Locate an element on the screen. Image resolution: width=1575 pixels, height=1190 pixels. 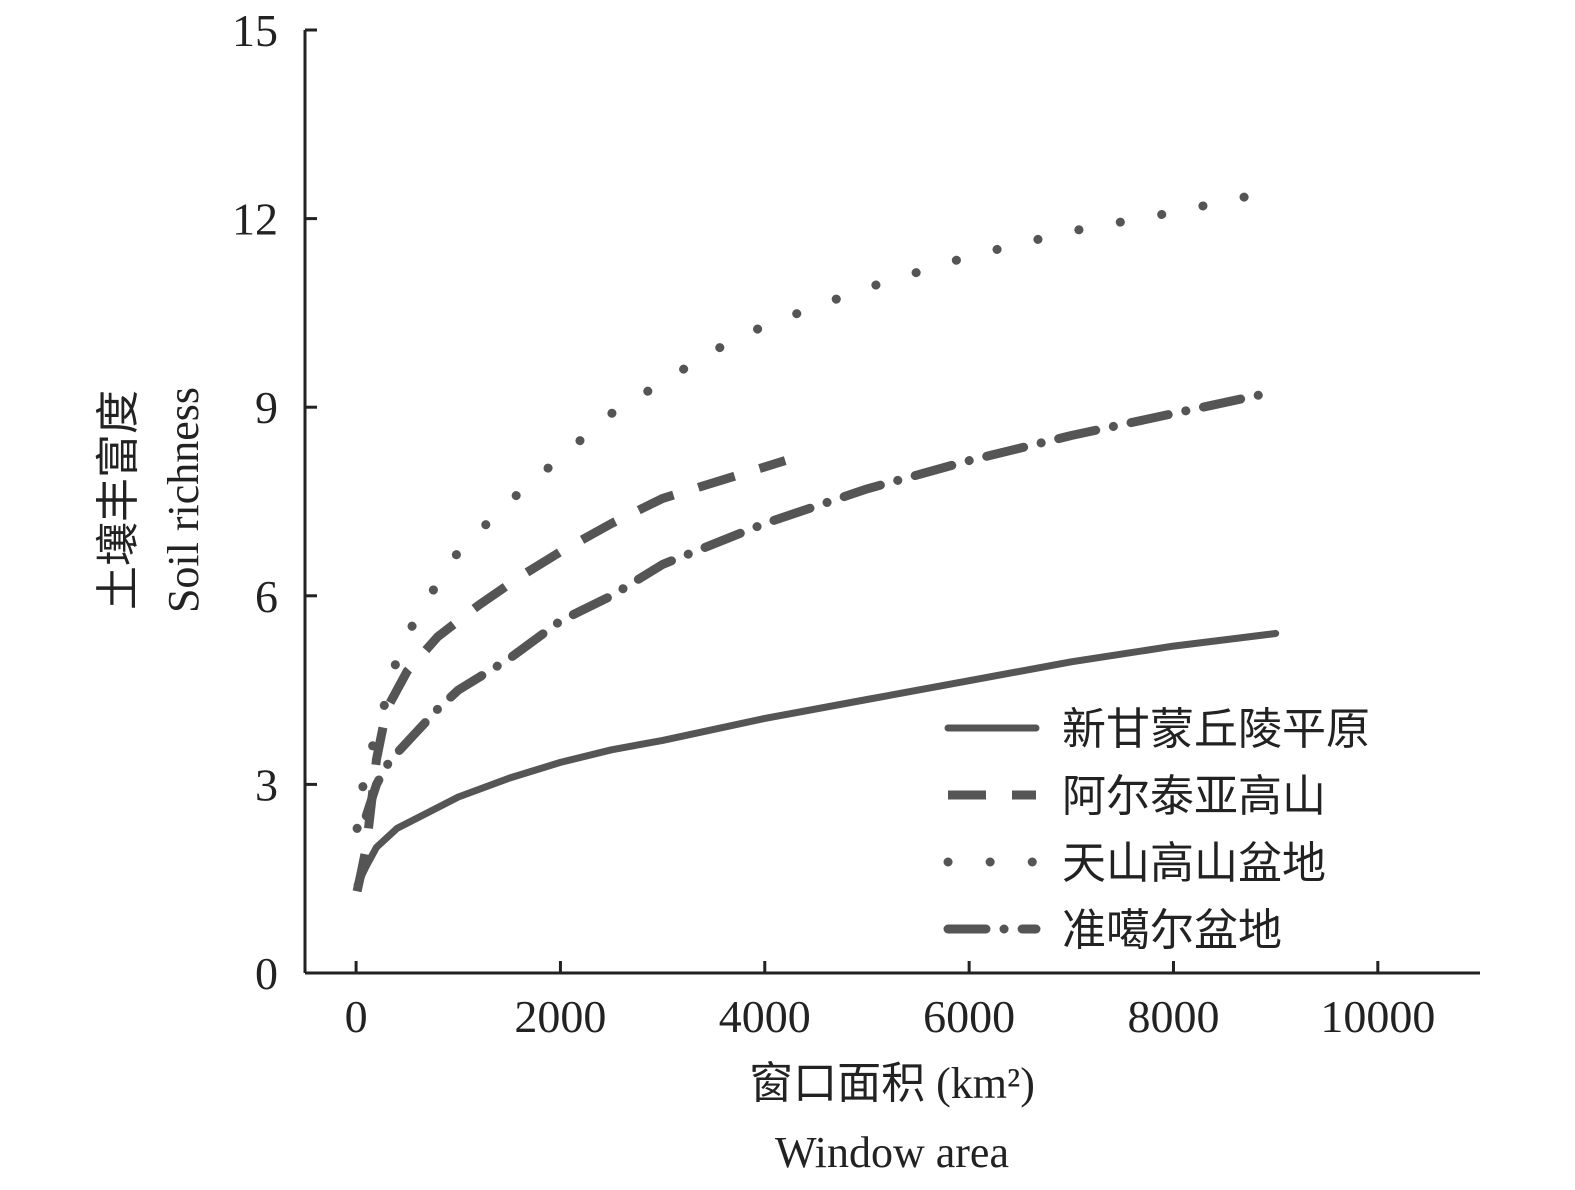
y-axis-title-cn: 土壤丰富度 is located at coordinates (118, 500).